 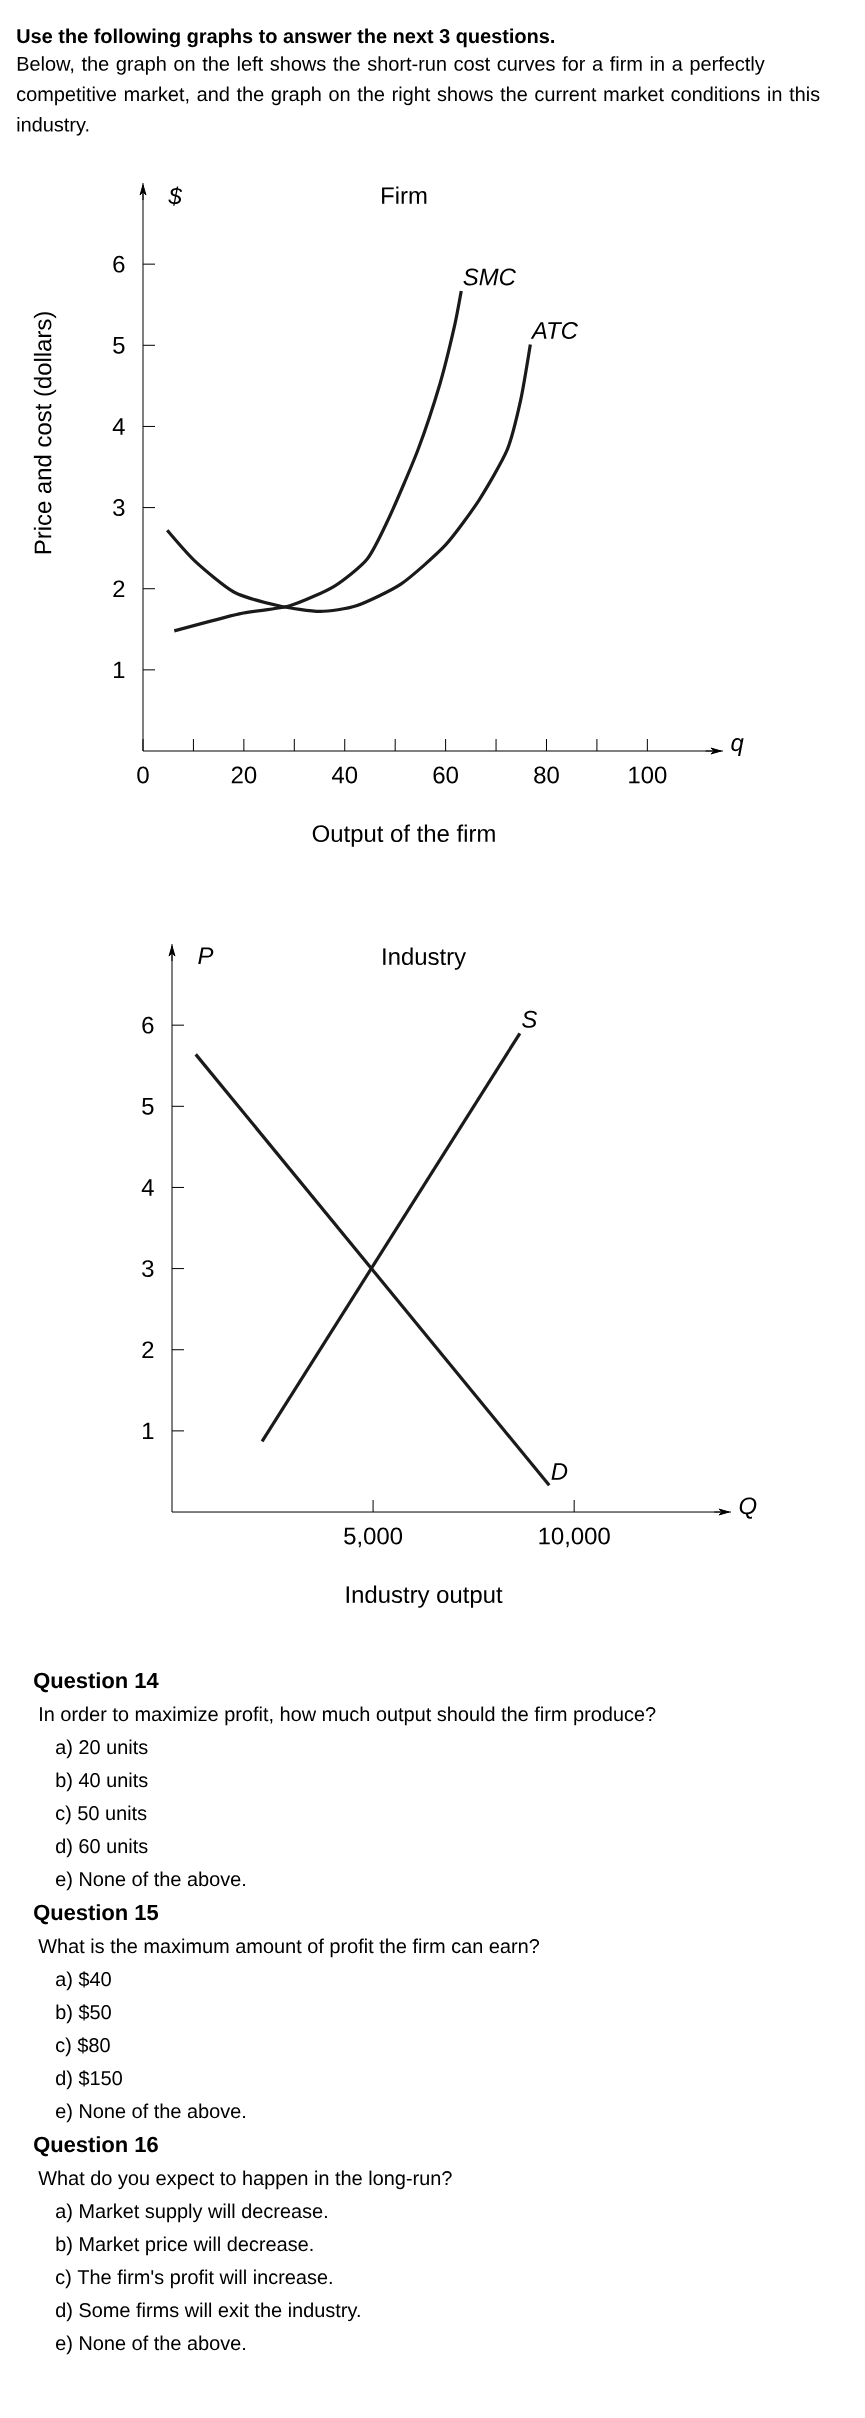 I want to click on chart-title: Firm, so click(x=404, y=195).